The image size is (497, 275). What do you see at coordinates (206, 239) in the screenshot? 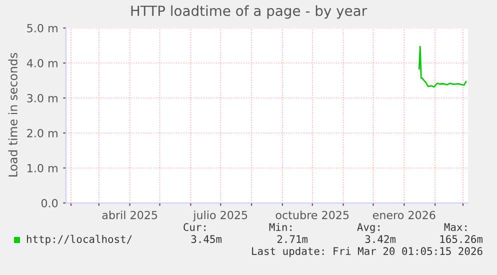
I see `text: 3.45m` at bounding box center [206, 239].